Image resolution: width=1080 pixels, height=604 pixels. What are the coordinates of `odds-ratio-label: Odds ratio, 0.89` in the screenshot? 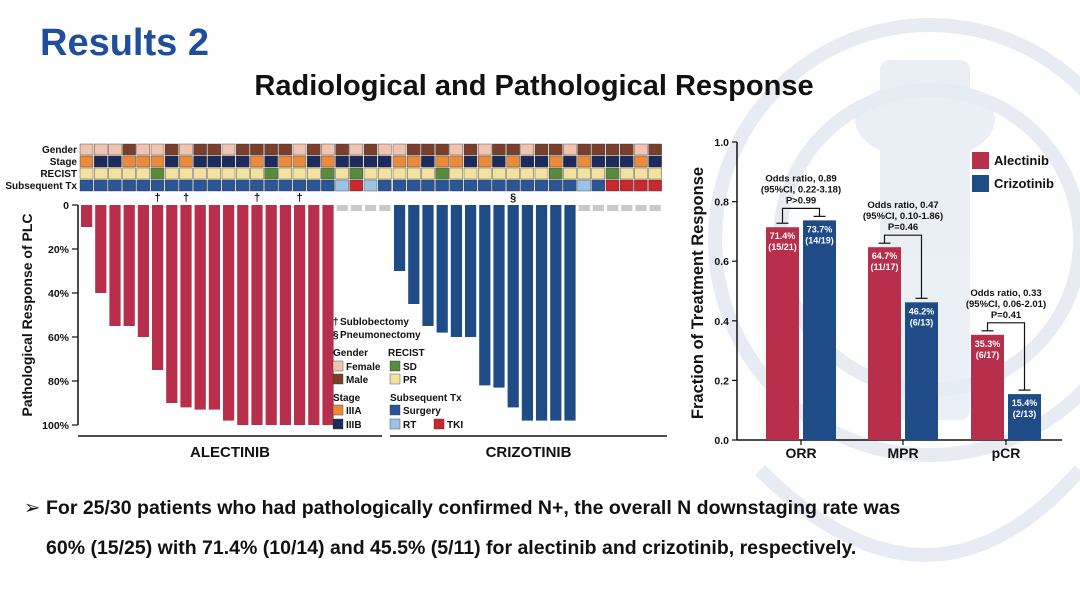 It's located at (800, 178).